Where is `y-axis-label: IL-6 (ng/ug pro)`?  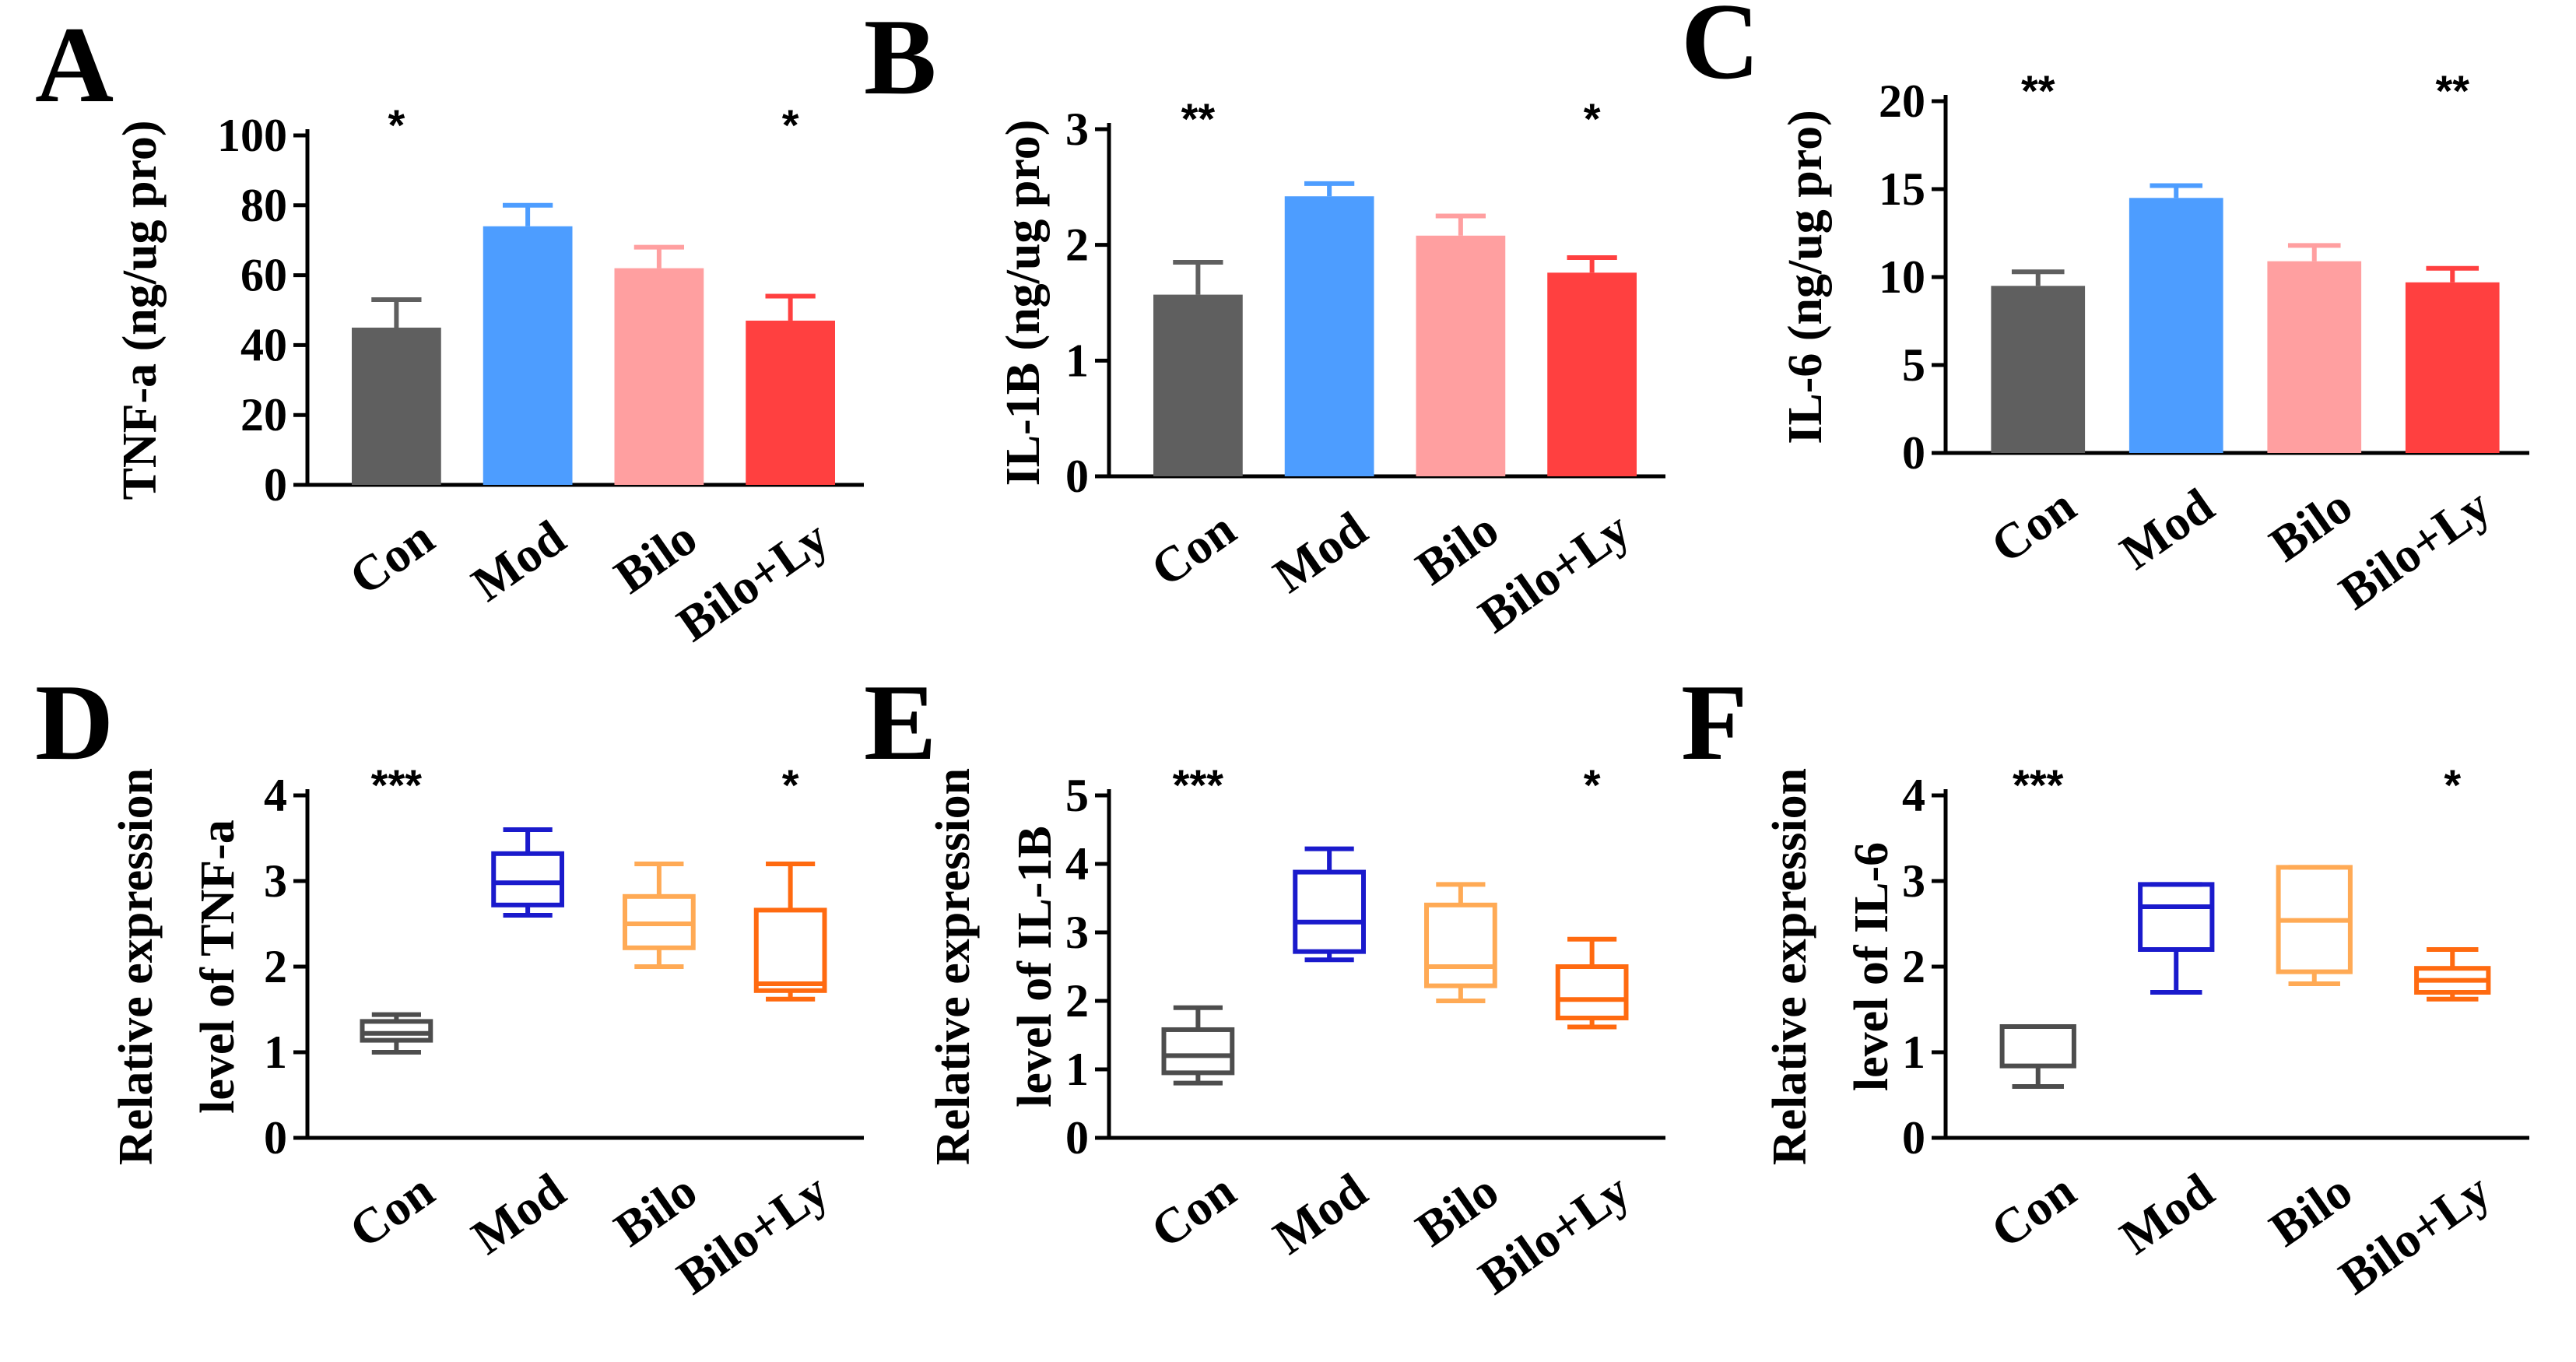 y-axis-label: IL-6 (ng/ug pro) is located at coordinates (1806, 277).